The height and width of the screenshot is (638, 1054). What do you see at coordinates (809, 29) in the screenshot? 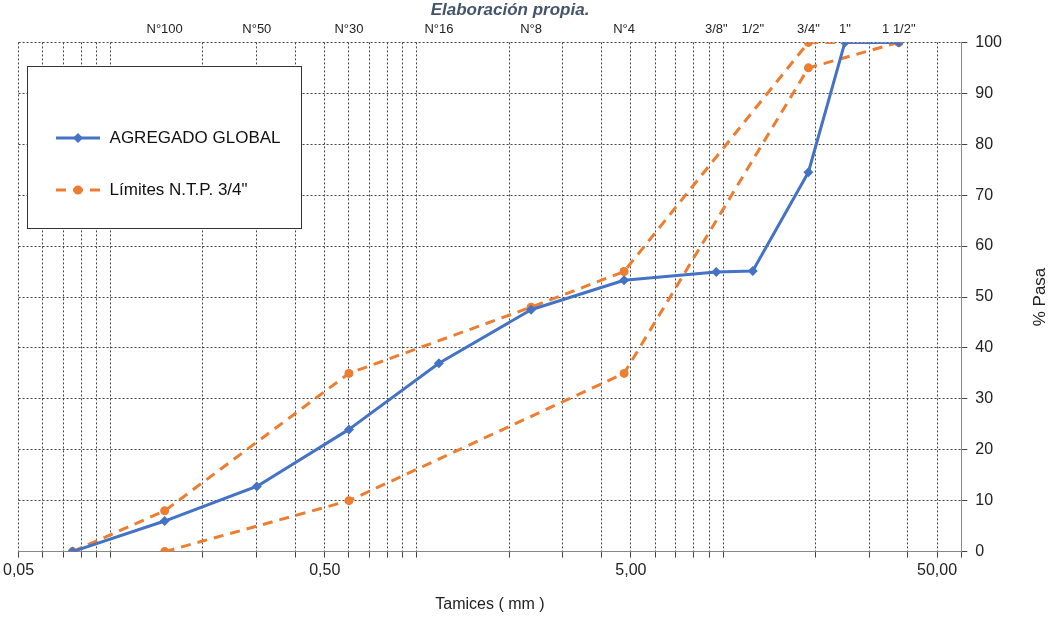
I see `text: 3/4"` at bounding box center [809, 29].